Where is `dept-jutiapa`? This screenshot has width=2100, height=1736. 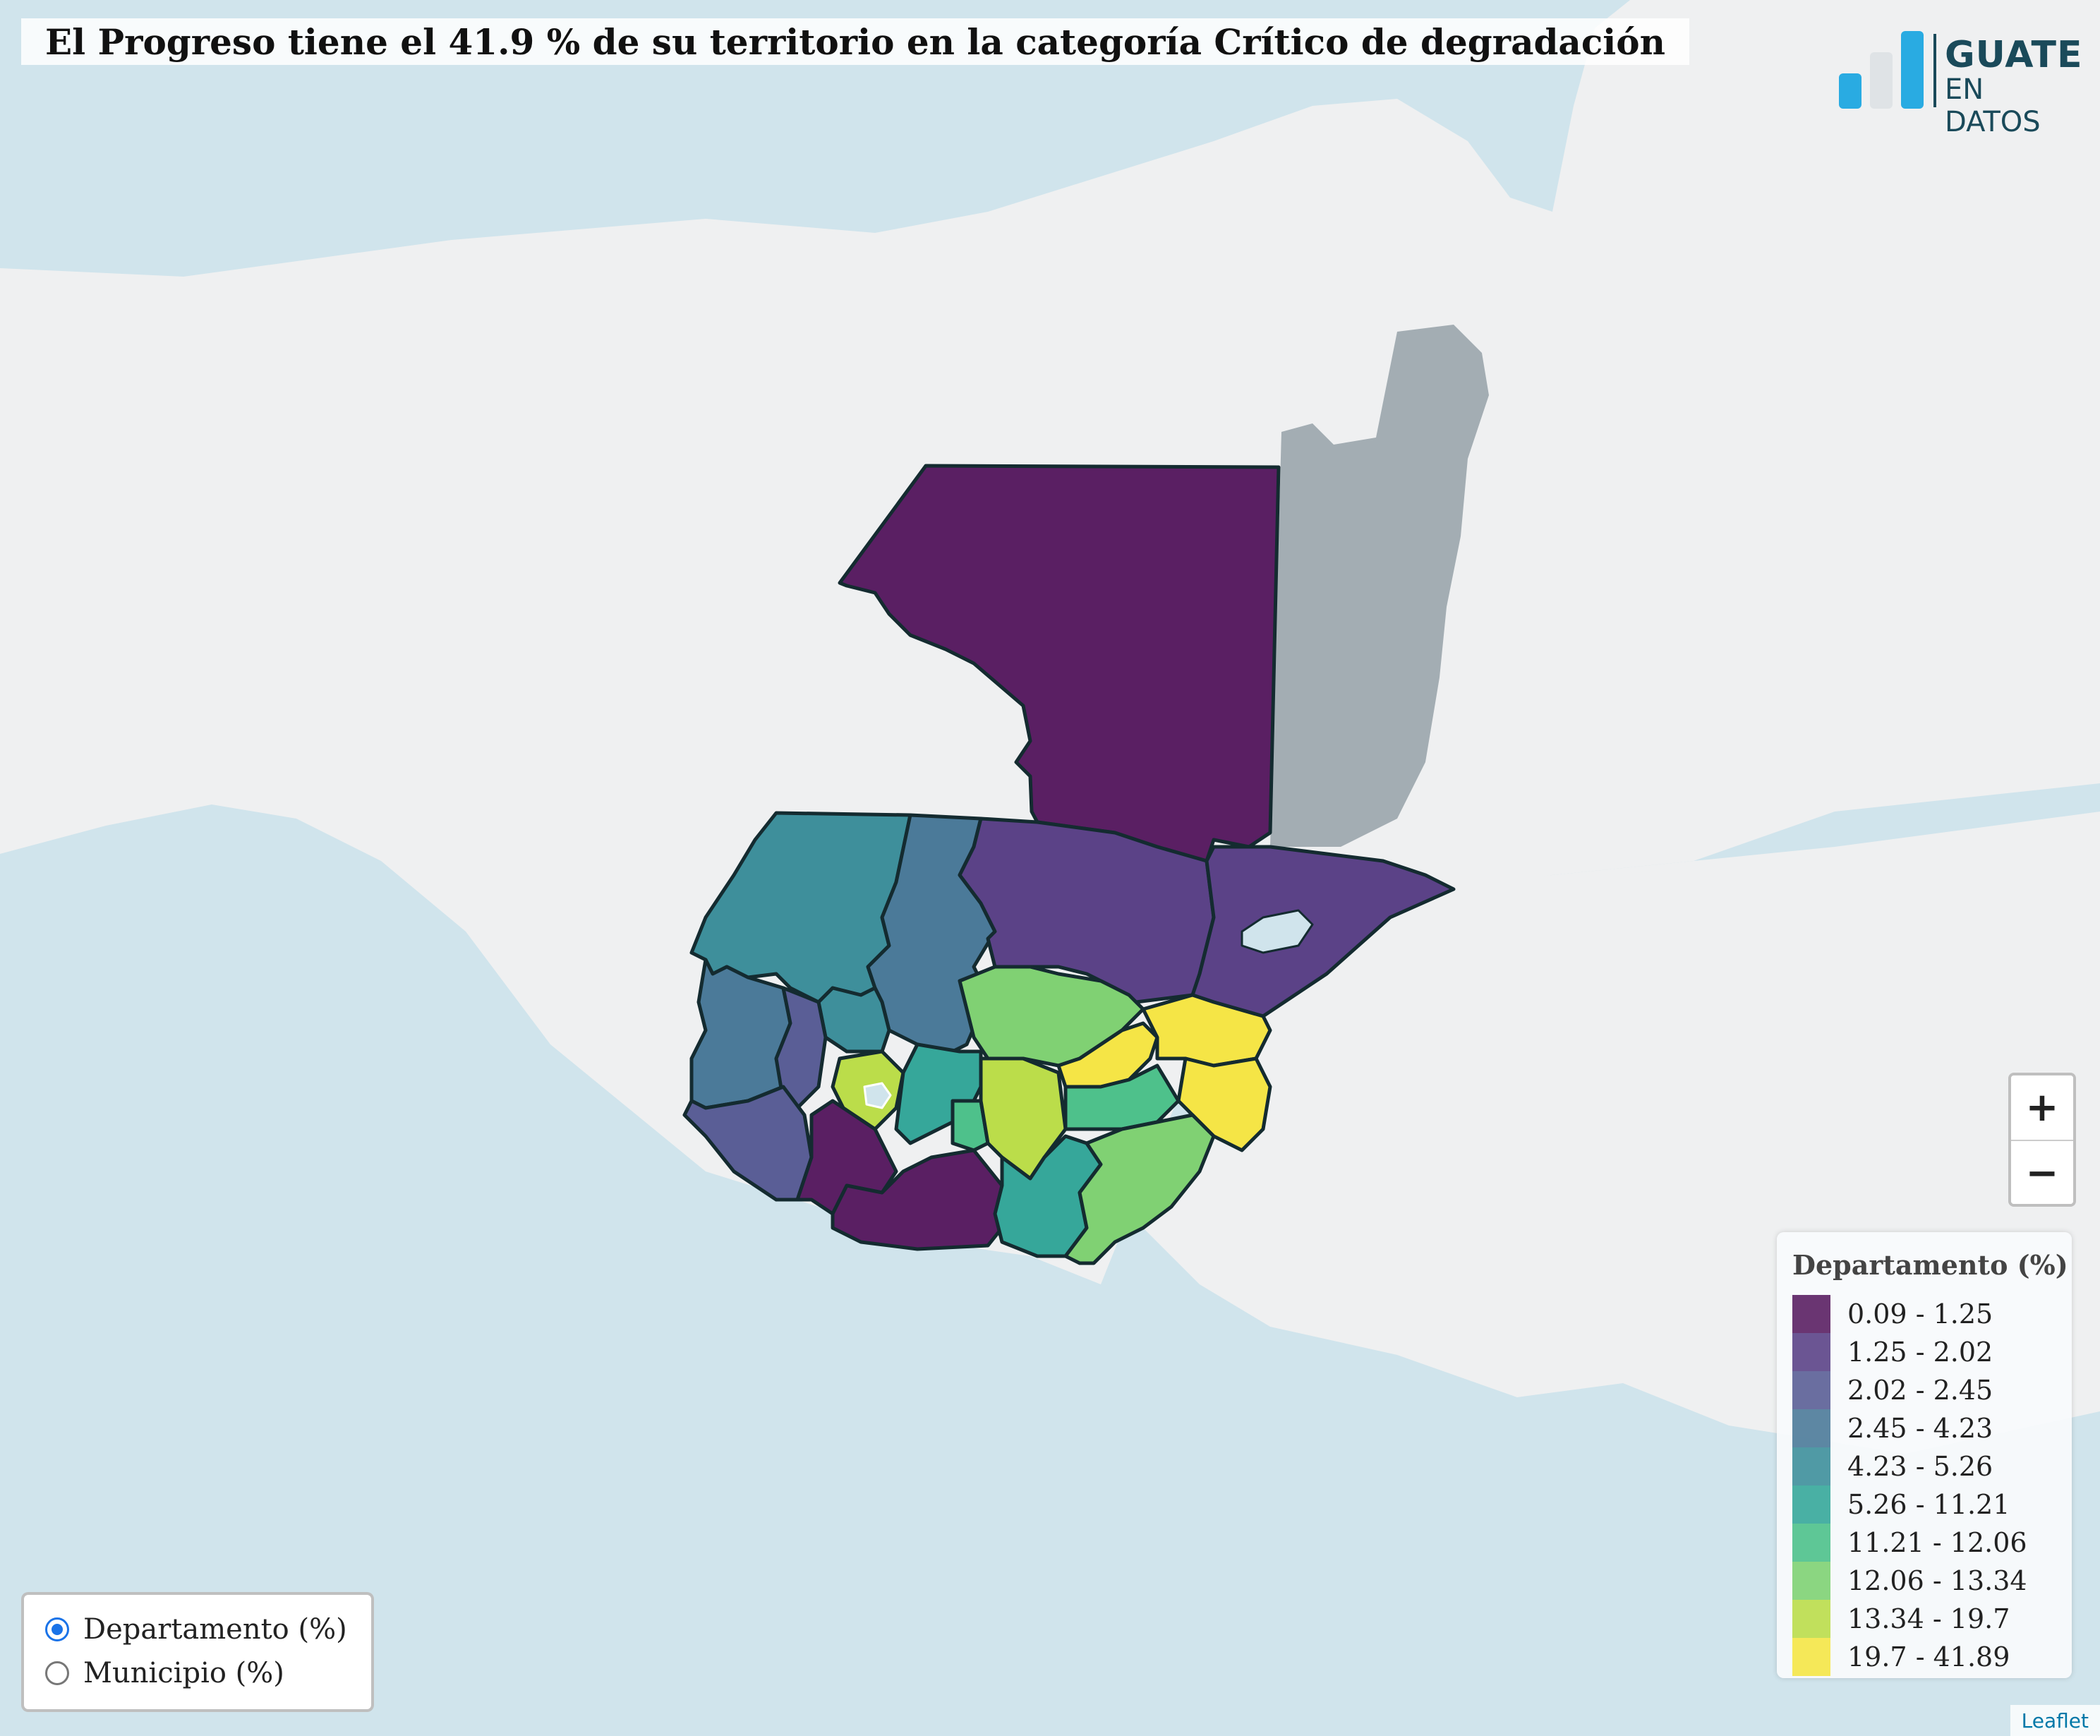
dept-jutiapa is located at coordinates (1139, 1189).